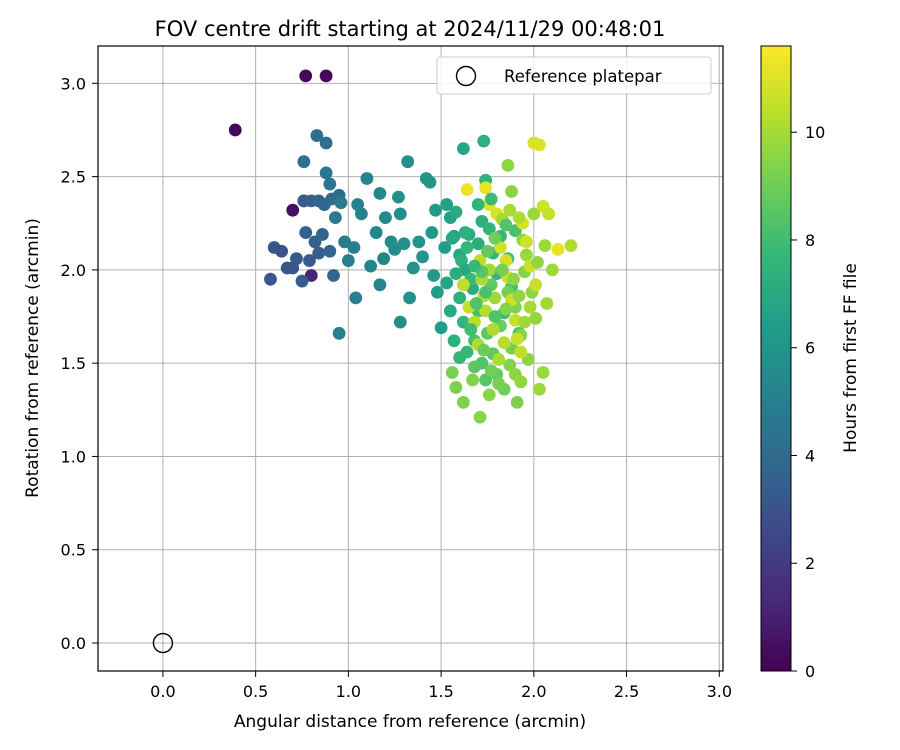 The width and height of the screenshot is (900, 750). I want to click on reference-platepar-marker, so click(163, 643).